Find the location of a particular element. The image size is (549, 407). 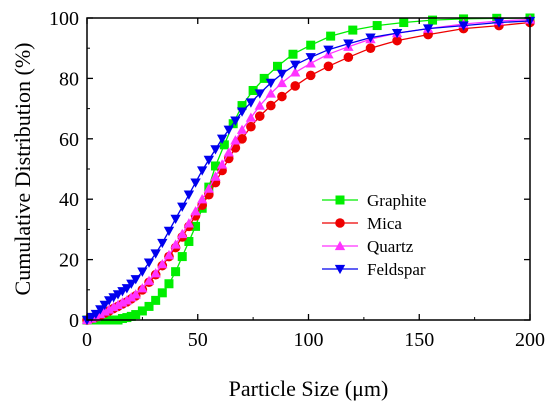

legend-item-mica: Mica is located at coordinates (362, 223).